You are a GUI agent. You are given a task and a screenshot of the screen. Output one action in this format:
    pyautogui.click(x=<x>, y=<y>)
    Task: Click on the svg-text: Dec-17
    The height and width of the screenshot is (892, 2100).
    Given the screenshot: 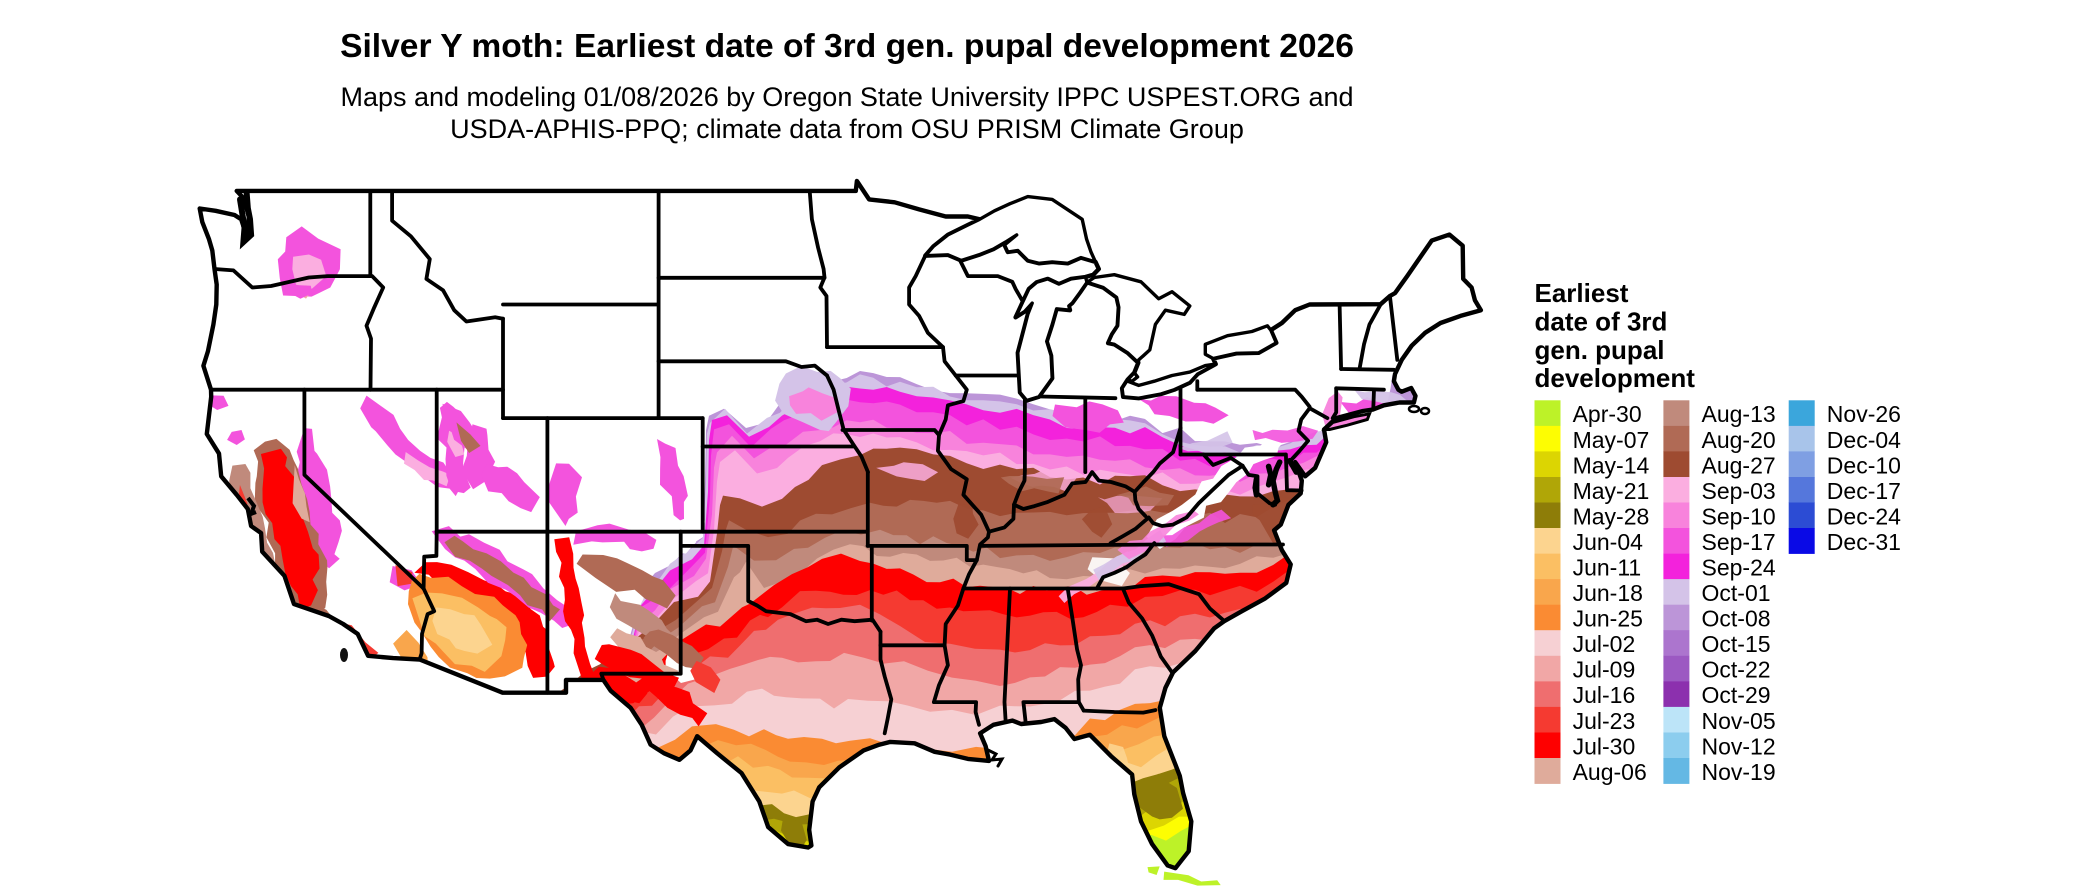 What is the action you would take?
    pyautogui.click(x=1864, y=491)
    